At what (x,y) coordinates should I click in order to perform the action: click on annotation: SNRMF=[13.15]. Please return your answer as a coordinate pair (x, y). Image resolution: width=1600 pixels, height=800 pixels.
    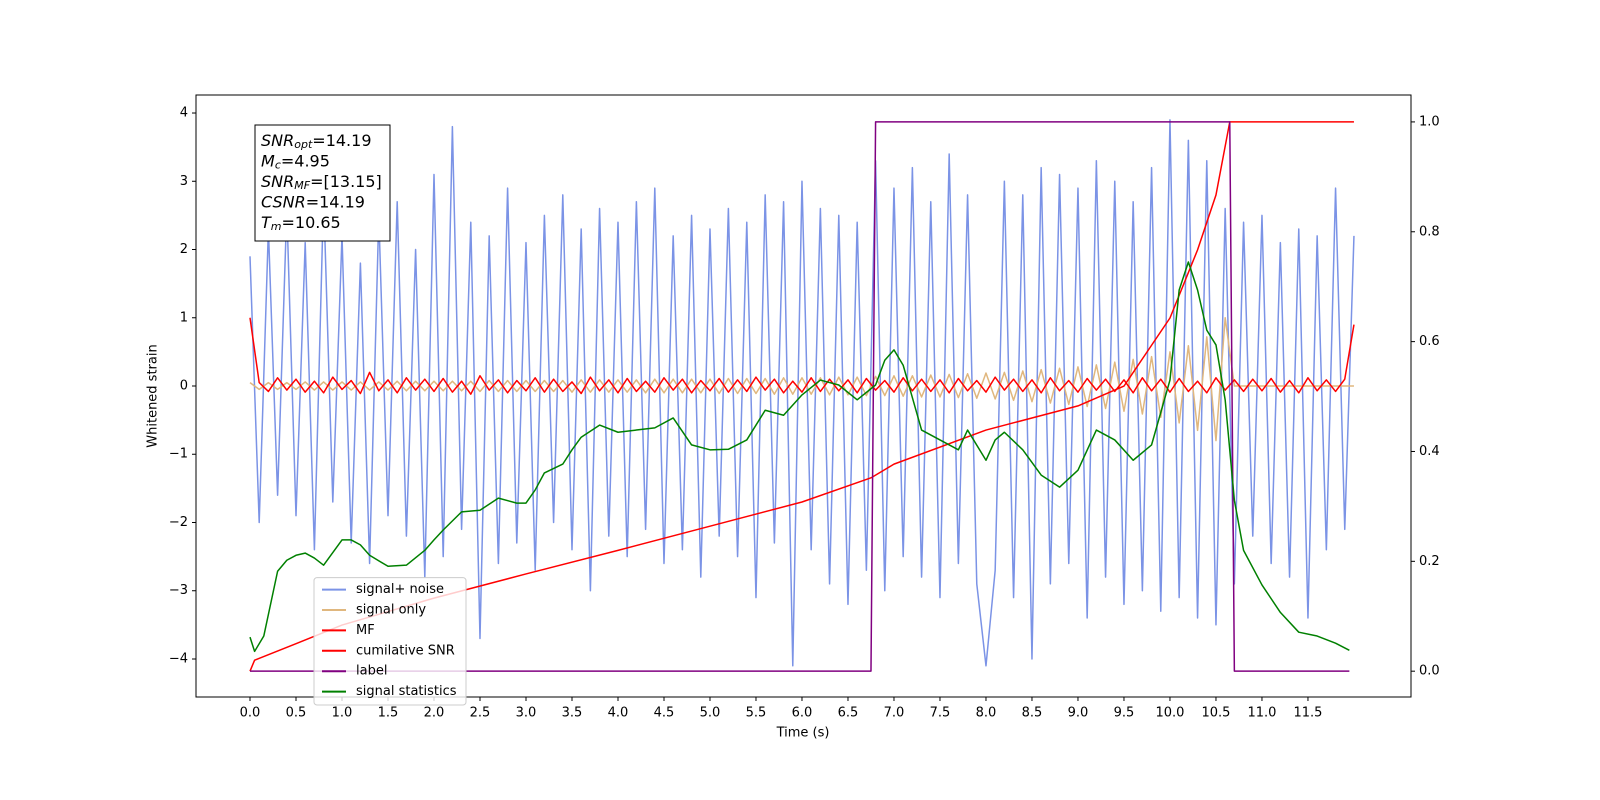
    Looking at the image, I should click on (321, 182).